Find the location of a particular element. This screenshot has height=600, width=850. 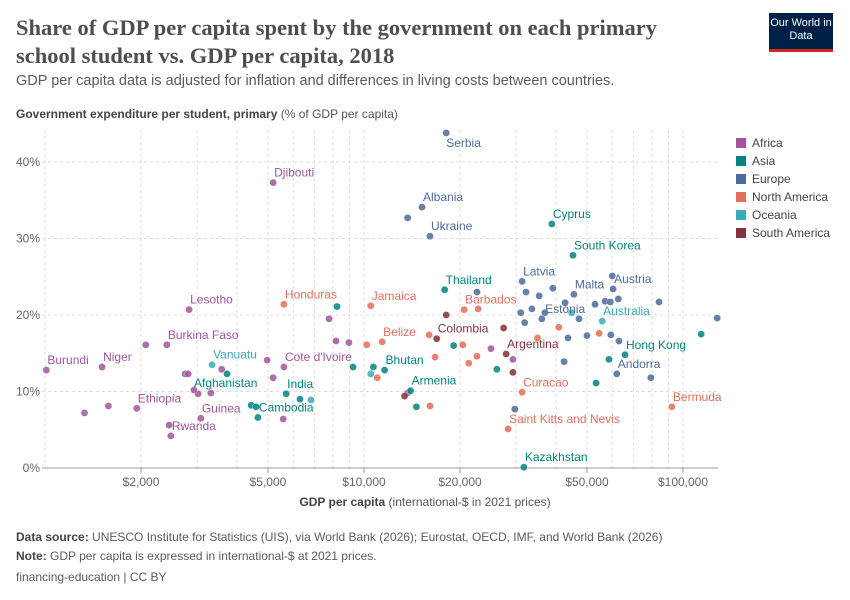

credit: financing-education | CC BY is located at coordinates (91, 577).